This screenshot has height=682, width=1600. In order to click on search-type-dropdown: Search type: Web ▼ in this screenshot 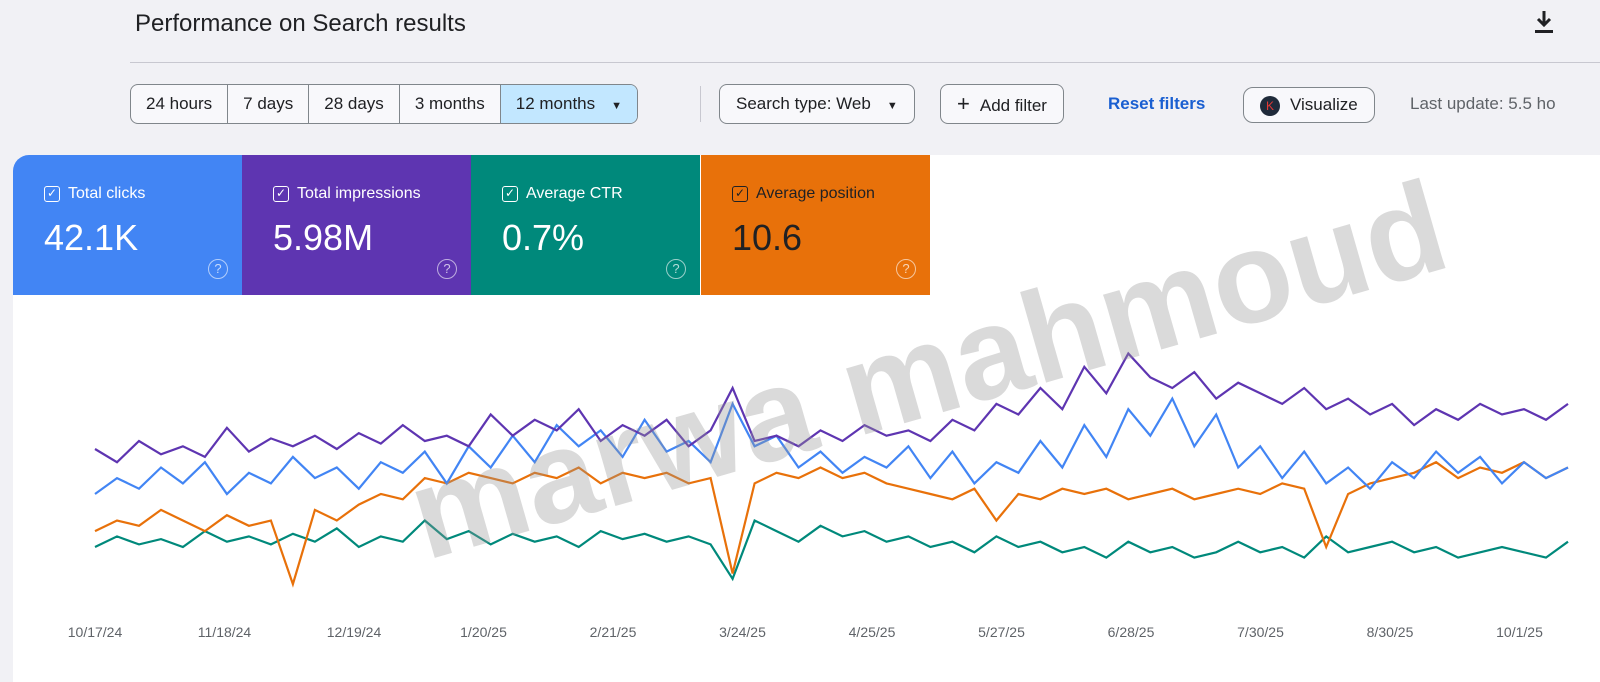, I will do `click(817, 104)`.